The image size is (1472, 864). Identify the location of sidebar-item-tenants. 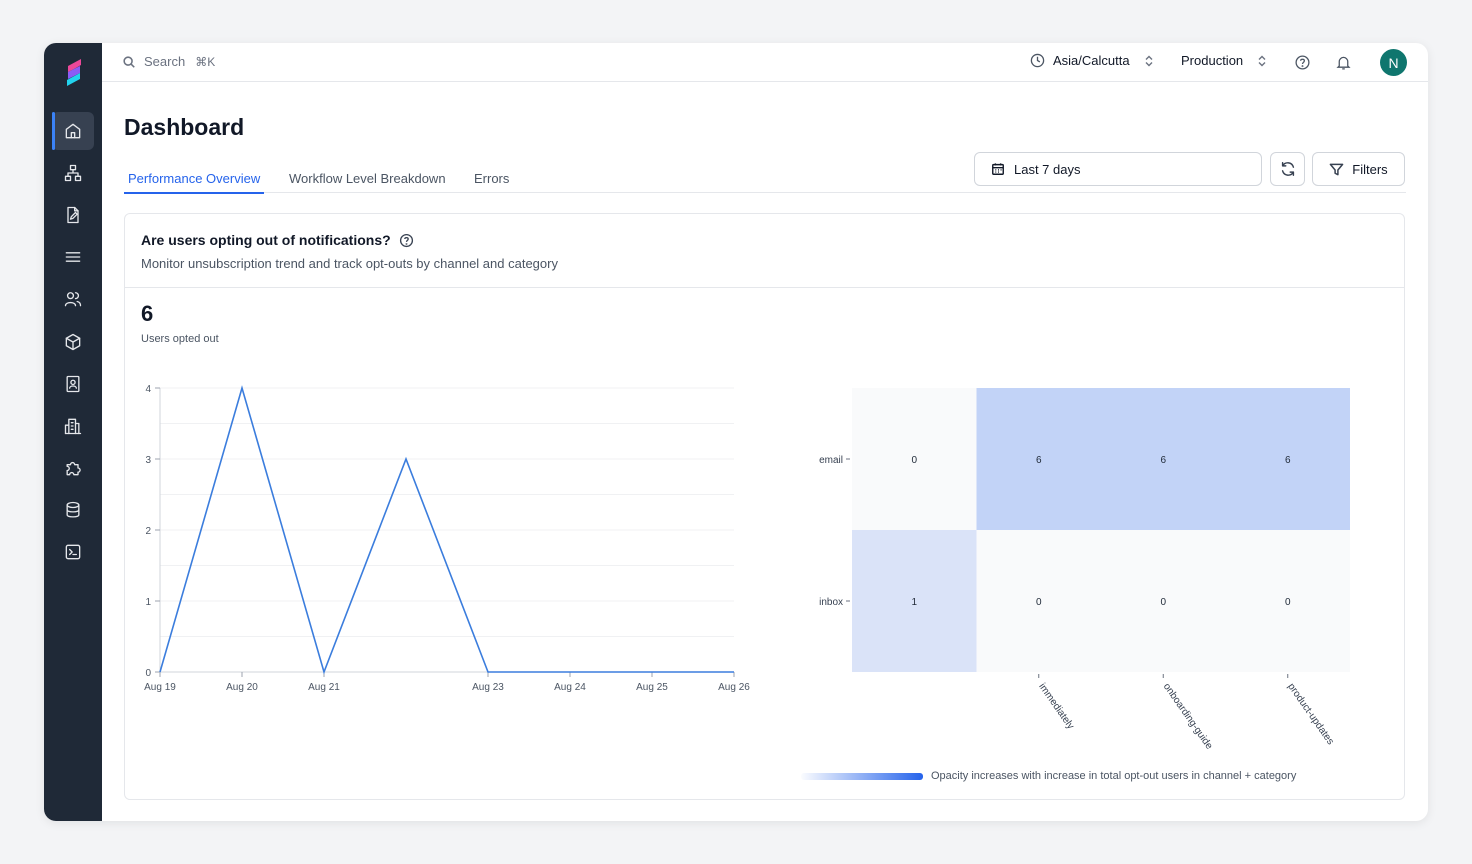
(73, 426).